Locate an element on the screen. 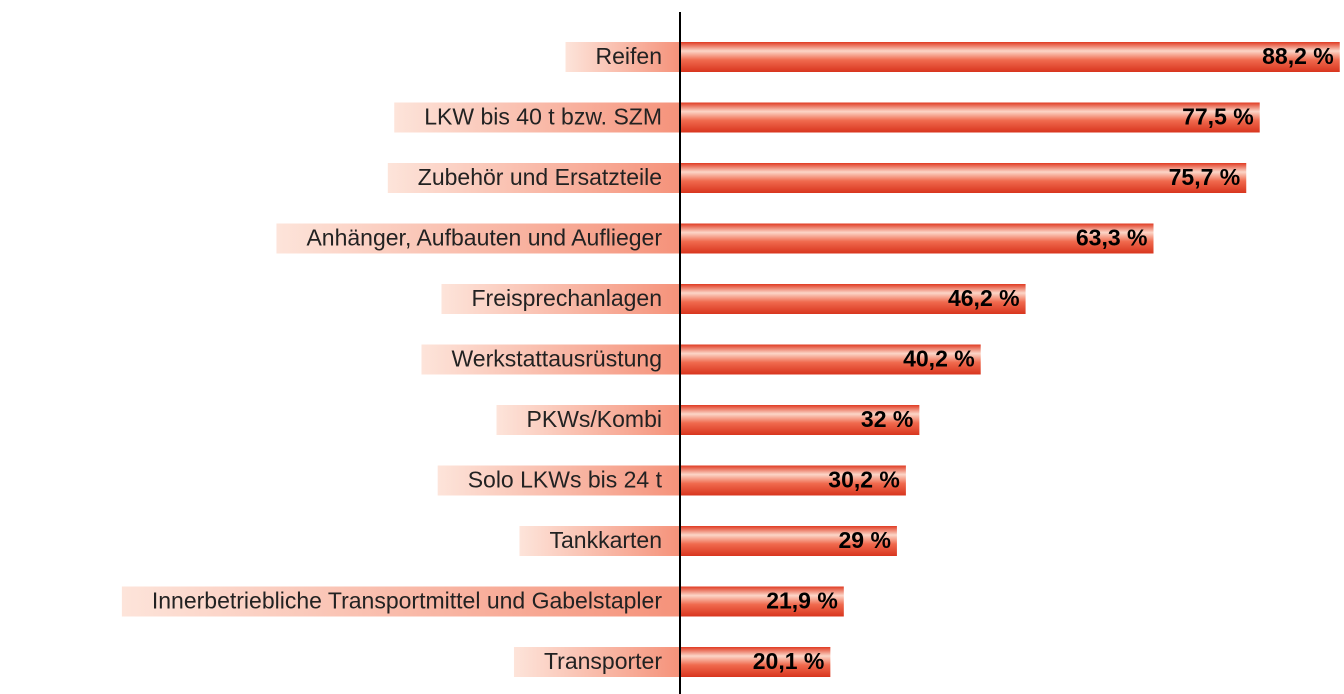 This screenshot has height=694, width=1344. category-label: Zubehör und Ersatzteile is located at coordinates (540, 177).